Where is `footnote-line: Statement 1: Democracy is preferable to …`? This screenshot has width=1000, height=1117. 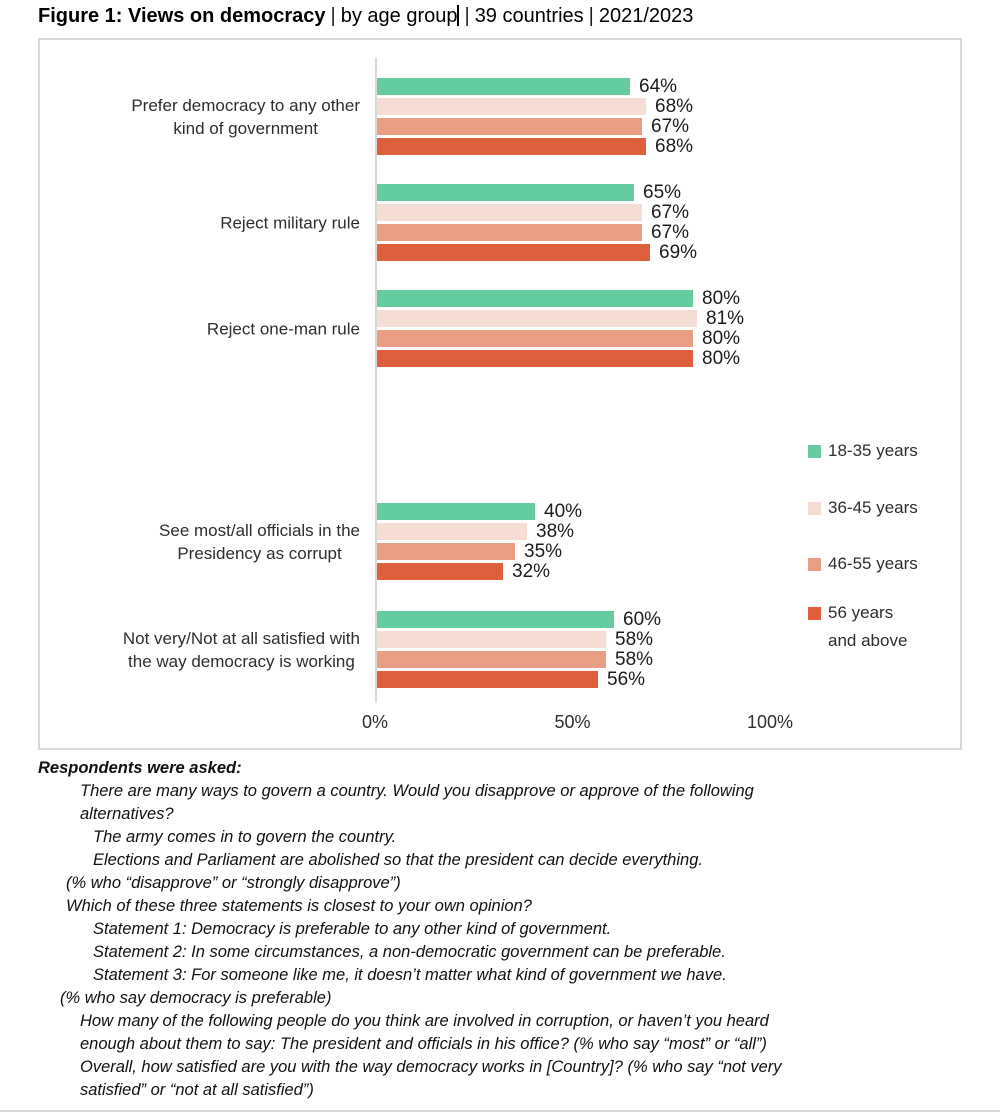
footnote-line: Statement 1: Democracy is preferable to … is located at coordinates (352, 929).